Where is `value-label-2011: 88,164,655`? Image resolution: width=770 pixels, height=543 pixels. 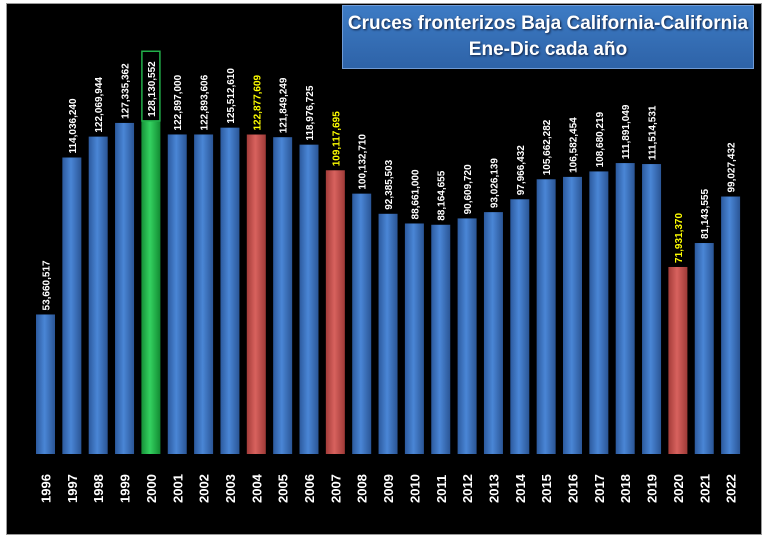 value-label-2011: 88,164,655 is located at coordinates (442, 195).